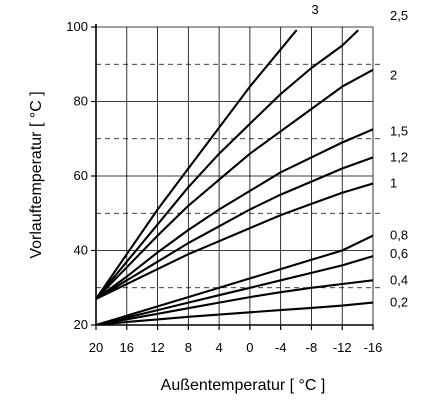 The image size is (424, 404). I want to click on y-tick-label: 80, so click(81, 101).